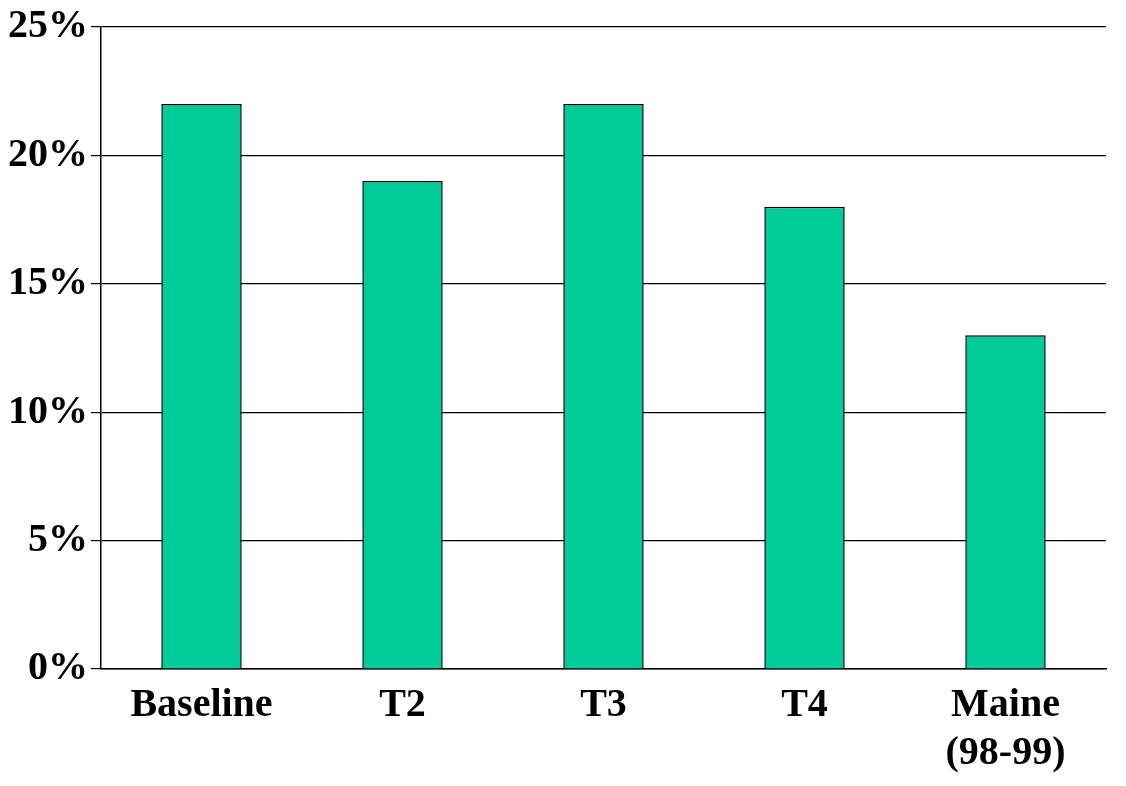 The height and width of the screenshot is (786, 1126). Describe the element at coordinates (58, 666) in the screenshot. I see `y-tick-label: 0%` at that location.